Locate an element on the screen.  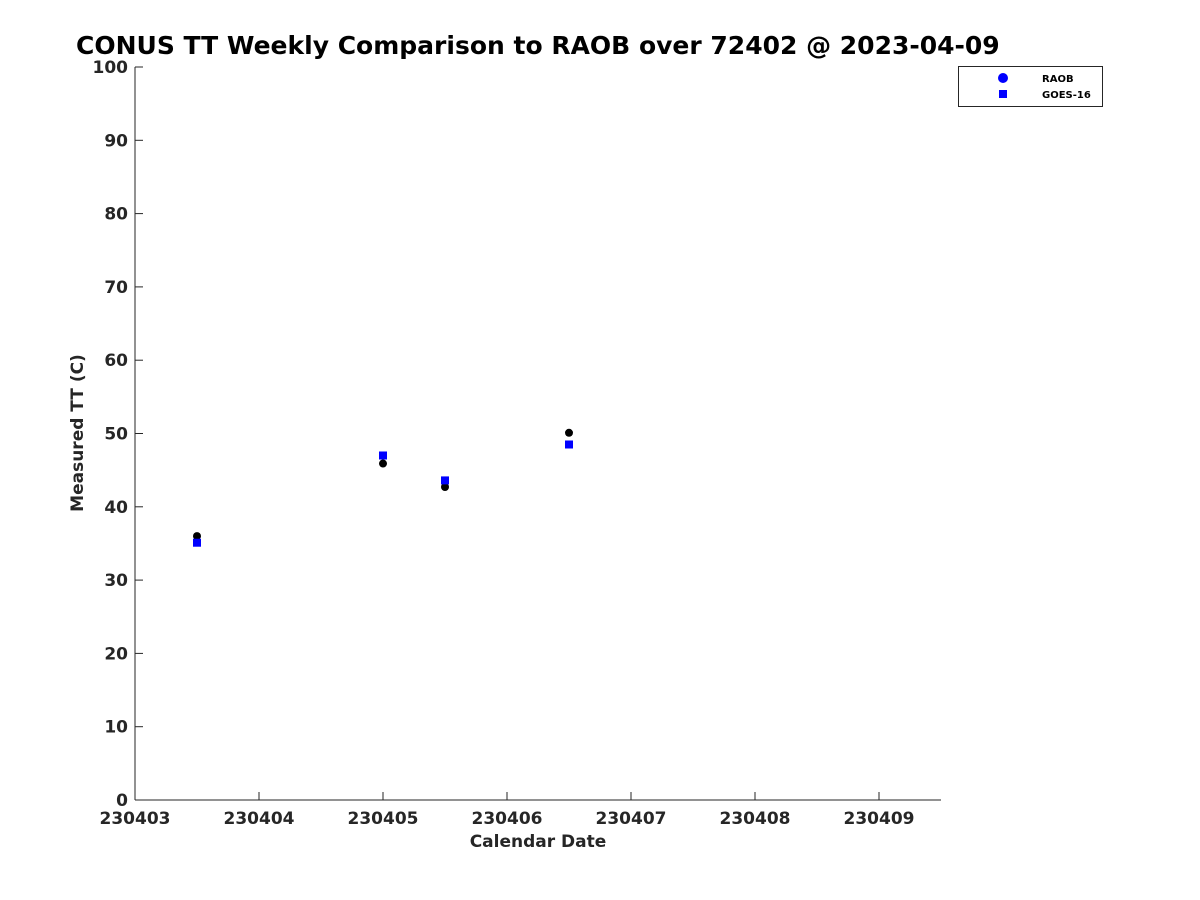
x-tick-label: 230404 is located at coordinates (259, 819).